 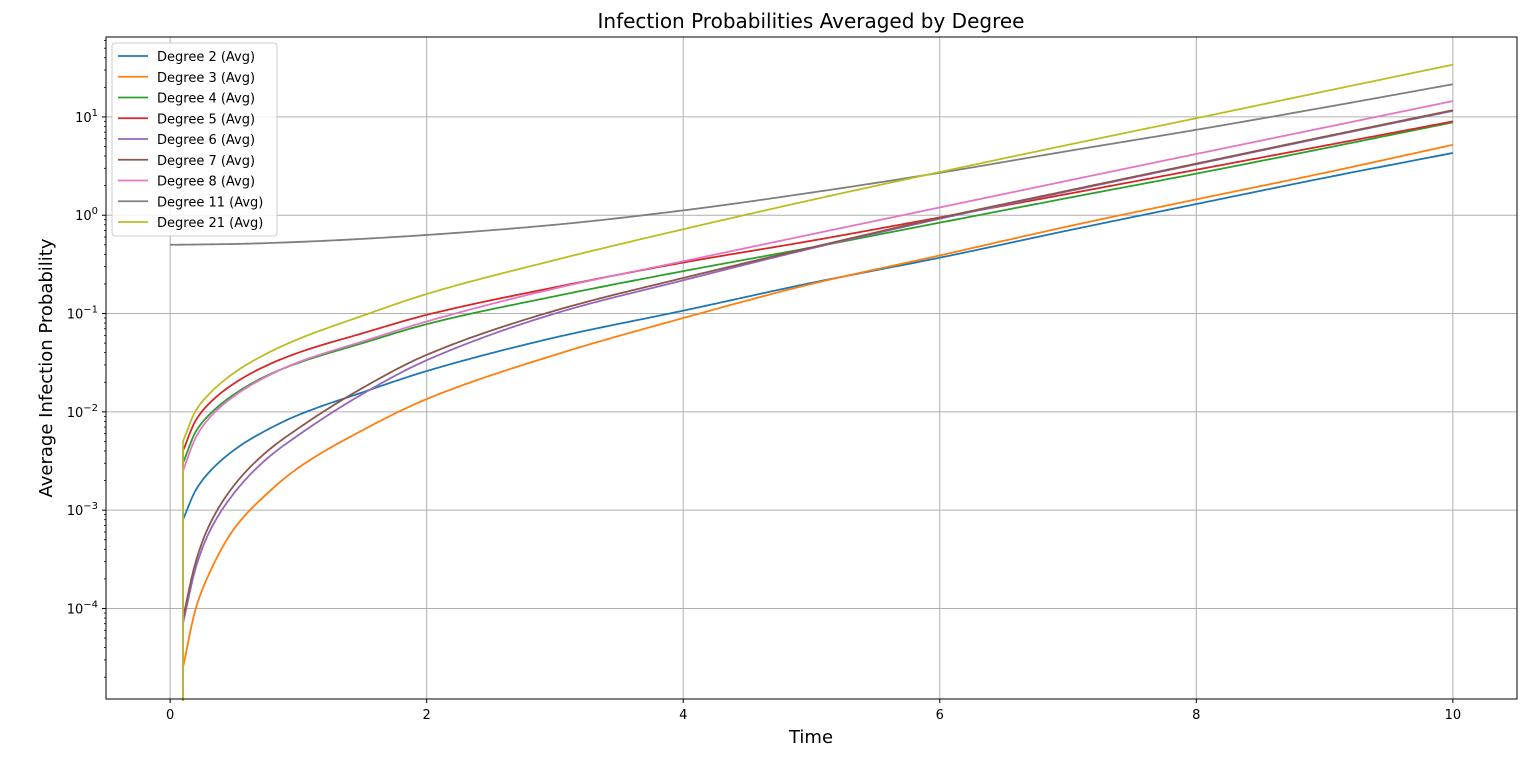 What do you see at coordinates (46, 367) in the screenshot?
I see `y-axis-label: Average Infection Probability` at bounding box center [46, 367].